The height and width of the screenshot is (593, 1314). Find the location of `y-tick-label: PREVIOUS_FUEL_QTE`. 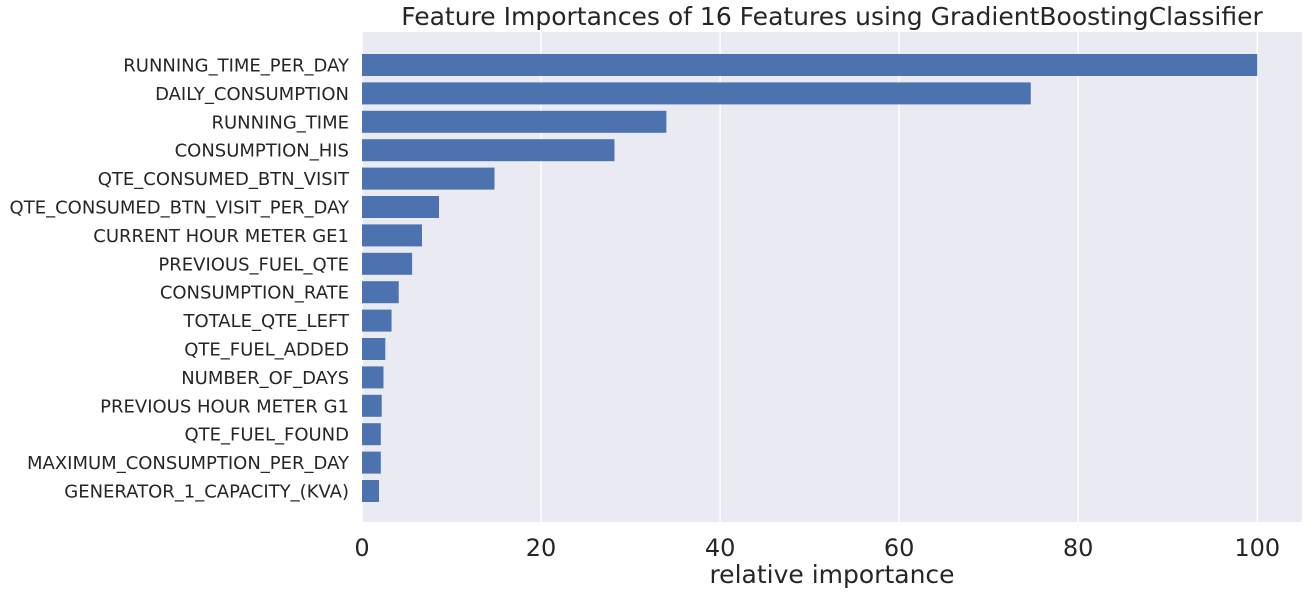

y-tick-label: PREVIOUS_FUEL_QTE is located at coordinates (253, 264).